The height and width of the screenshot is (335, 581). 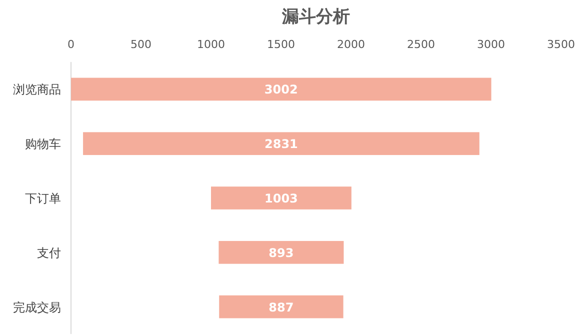 I want to click on x-tick-label: 3000, so click(x=491, y=44).